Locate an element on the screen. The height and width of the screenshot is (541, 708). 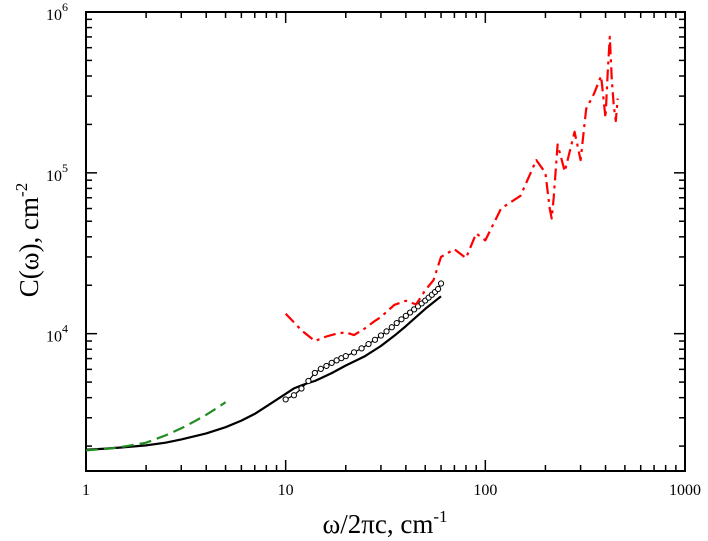
series-line-solid-black is located at coordinates (263, 373).